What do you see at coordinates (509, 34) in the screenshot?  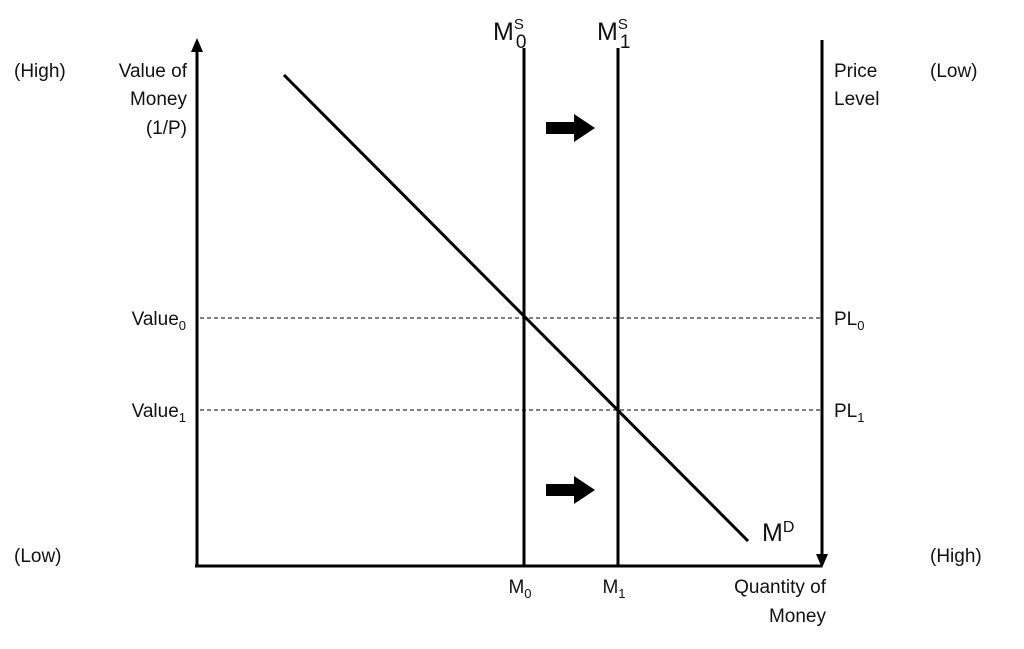 I see `supply-0-label: MS 0` at bounding box center [509, 34].